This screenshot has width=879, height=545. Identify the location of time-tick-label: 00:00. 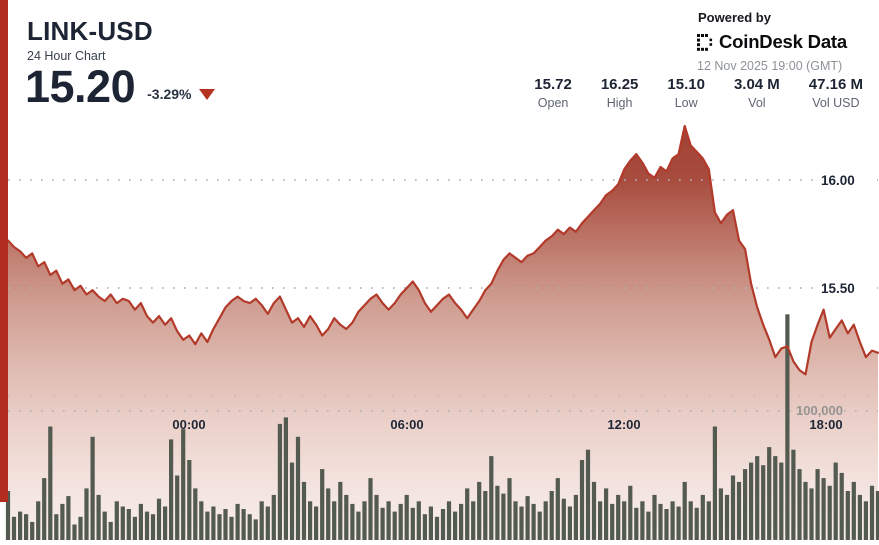
(188, 424).